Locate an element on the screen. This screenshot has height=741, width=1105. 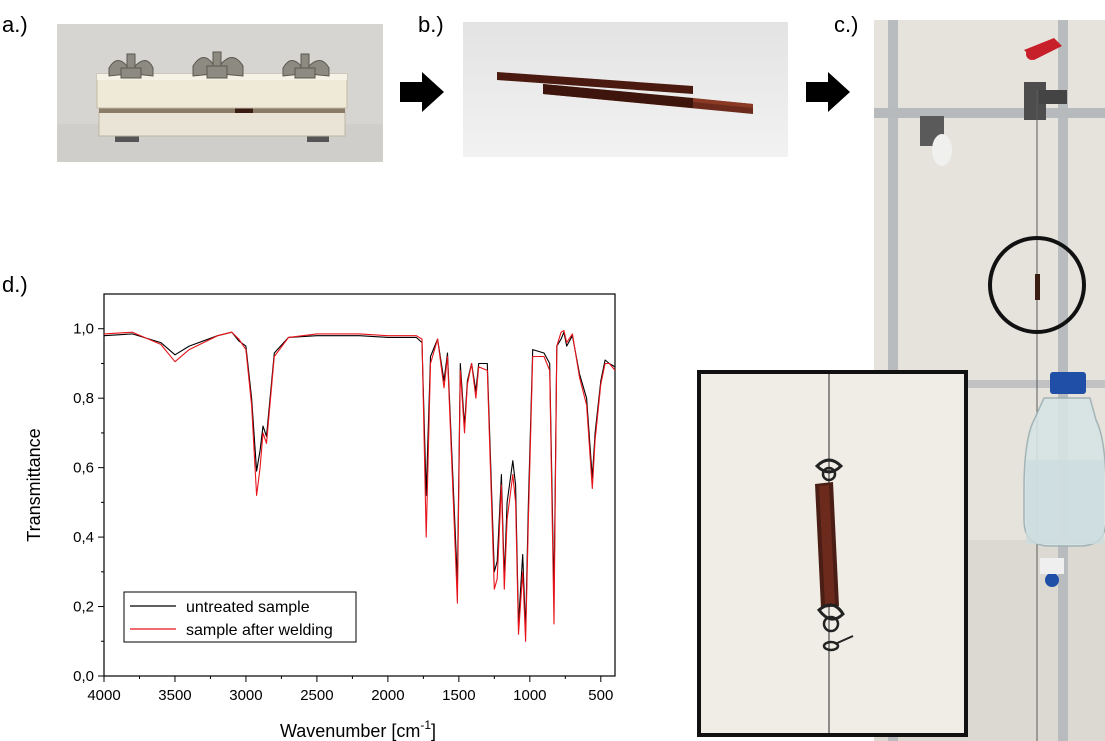
x-axis-label-main: Wavenumber [cm is located at coordinates (350, 731).